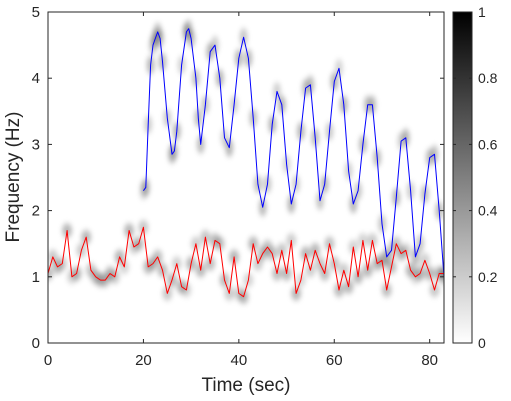  Describe the element at coordinates (36, 144) in the screenshot. I see `y-tick-label: 3` at that location.